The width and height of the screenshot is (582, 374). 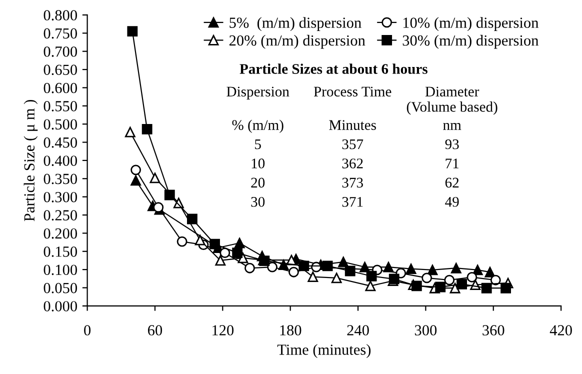 I want to click on y-tick-label: 0.750, so click(x=60, y=33).